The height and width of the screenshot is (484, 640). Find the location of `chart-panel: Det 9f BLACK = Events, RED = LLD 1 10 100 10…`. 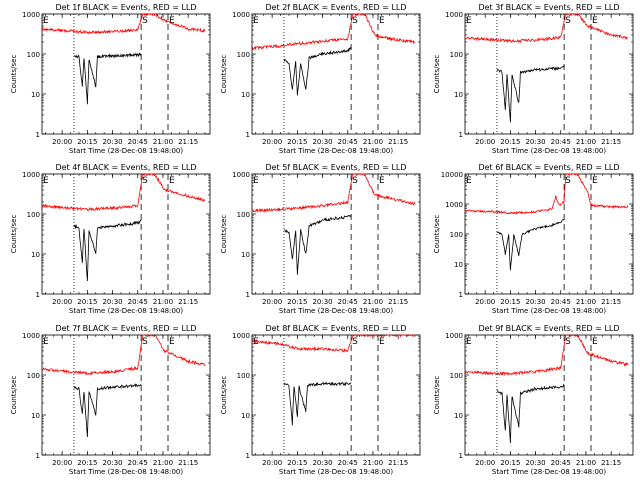

chart-panel: Det 9f BLACK = Events, RED = LLD 1 10 100 10… is located at coordinates (533, 400).